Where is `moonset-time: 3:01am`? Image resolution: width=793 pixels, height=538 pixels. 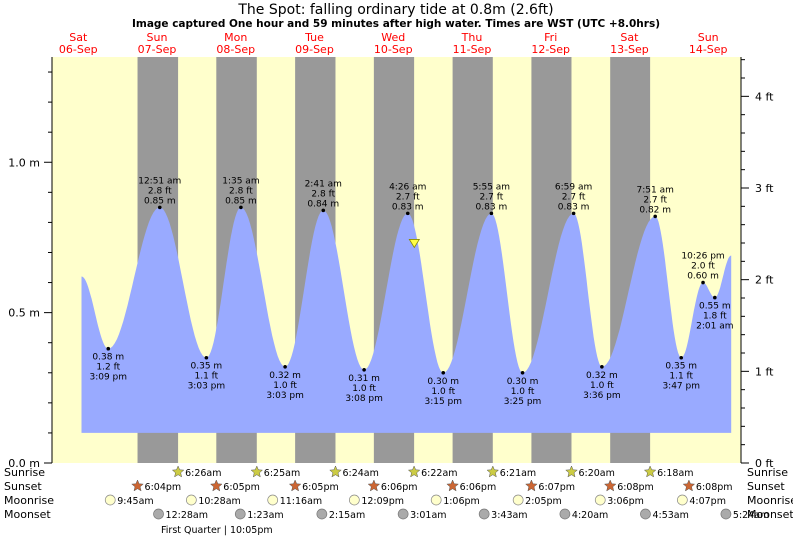 moonset-time: 3:01am is located at coordinates (428, 515).